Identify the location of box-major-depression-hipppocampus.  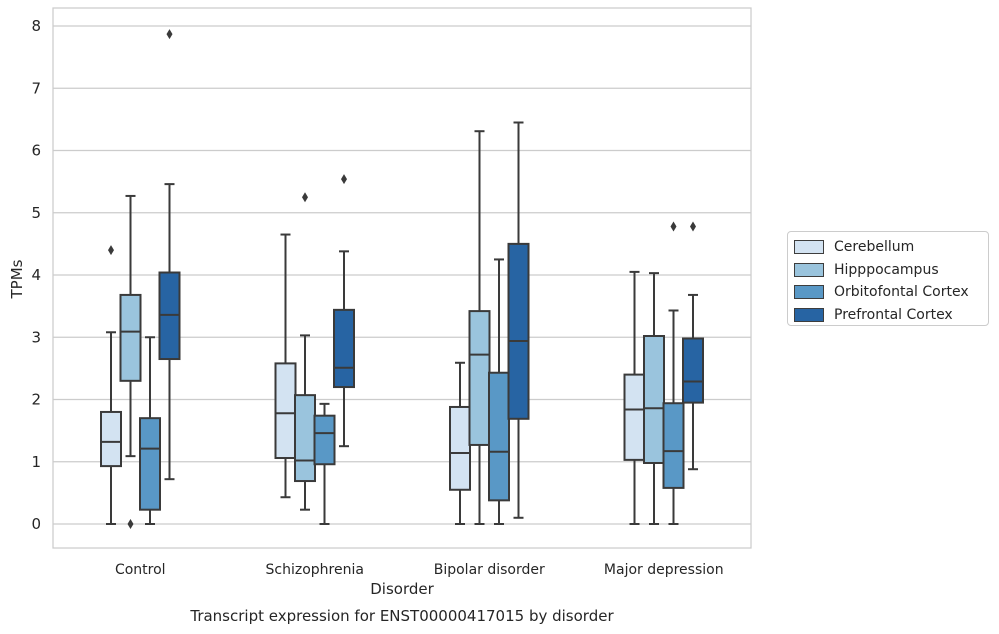
(654, 398).